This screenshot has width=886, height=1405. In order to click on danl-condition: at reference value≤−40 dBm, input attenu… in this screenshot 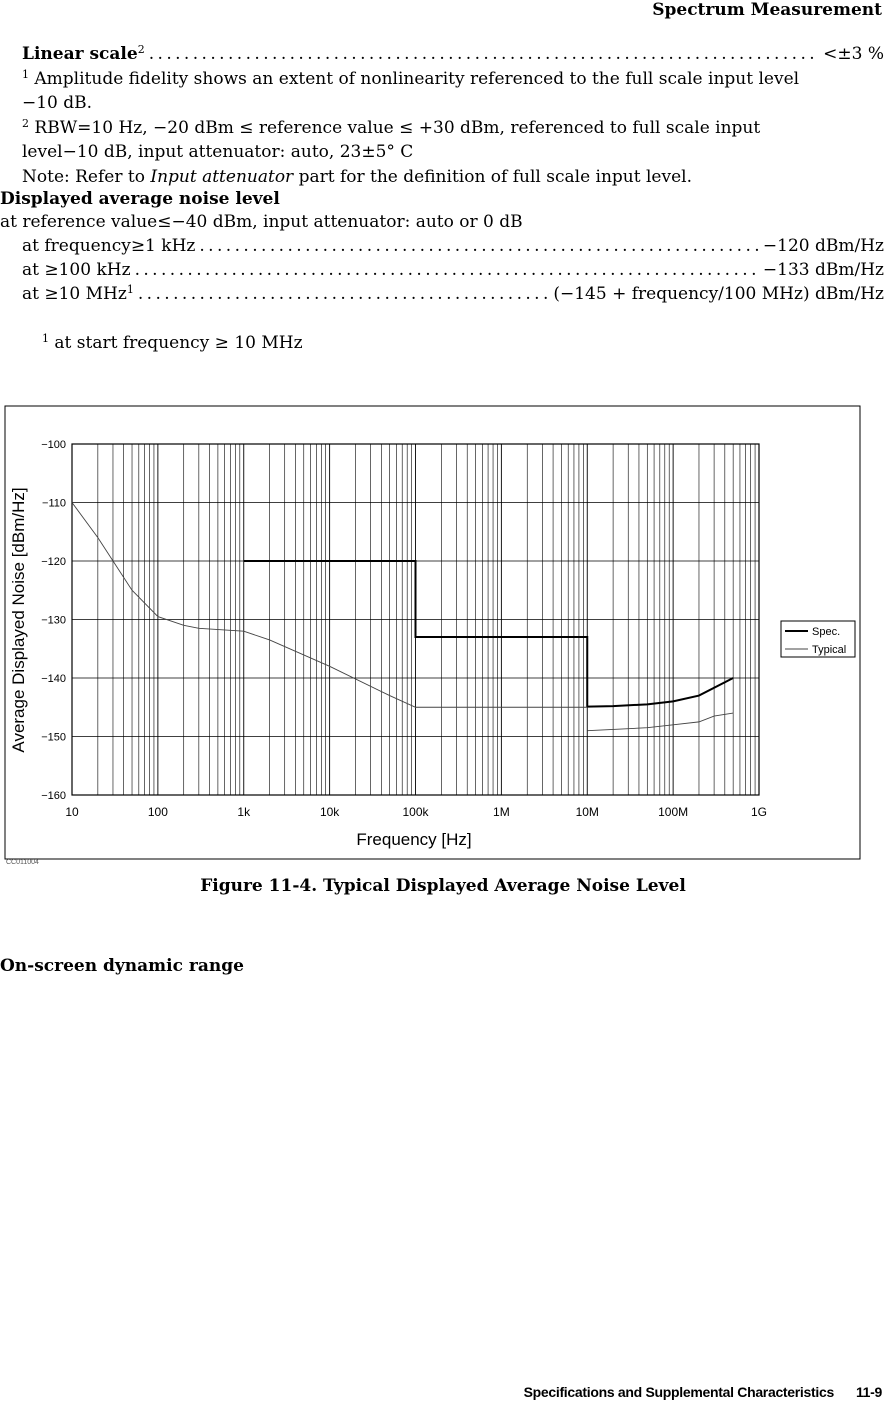, I will do `click(261, 222)`.